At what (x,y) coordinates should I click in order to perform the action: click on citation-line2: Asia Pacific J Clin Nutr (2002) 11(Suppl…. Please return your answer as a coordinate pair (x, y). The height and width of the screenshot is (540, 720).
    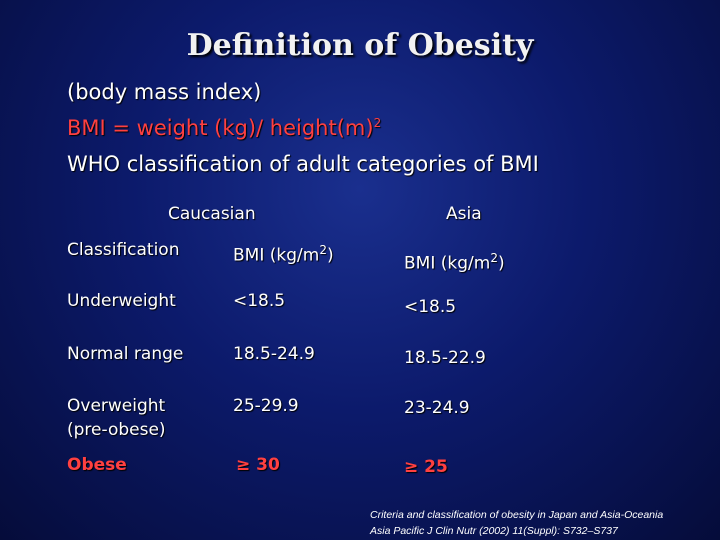
    Looking at the image, I should click on (494, 531).